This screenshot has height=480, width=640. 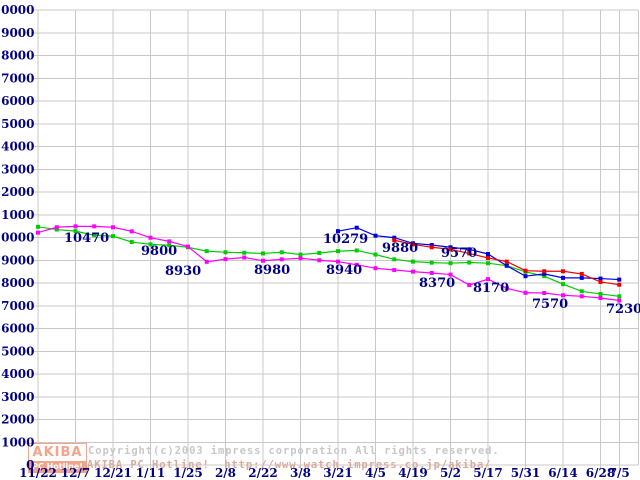 I want to click on value-label: 8940, so click(x=344, y=270).